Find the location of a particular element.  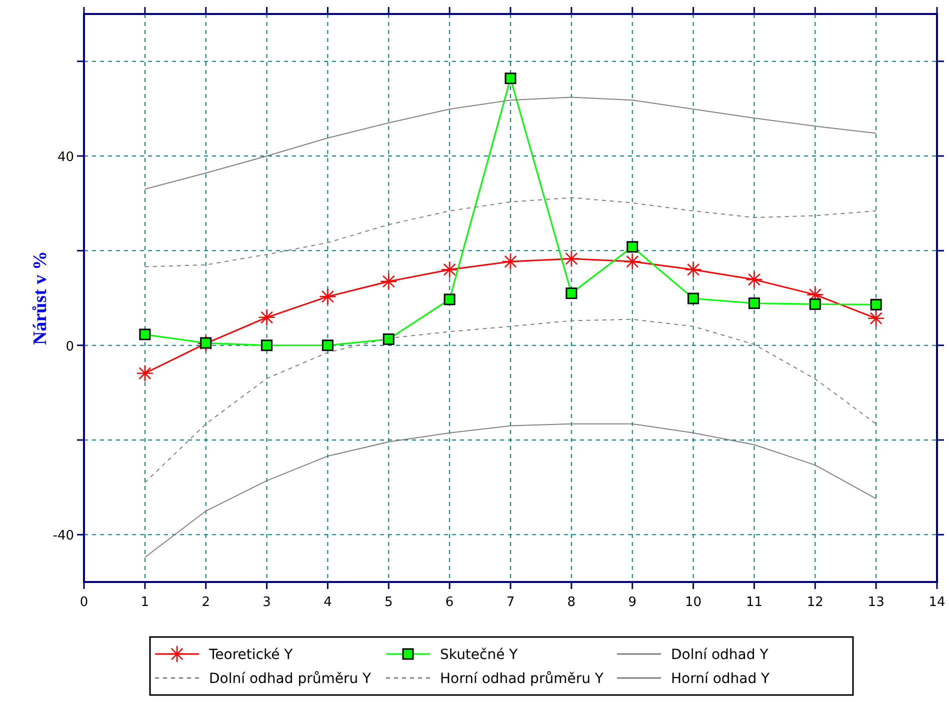

x-tick-label: 5 is located at coordinates (388, 602).